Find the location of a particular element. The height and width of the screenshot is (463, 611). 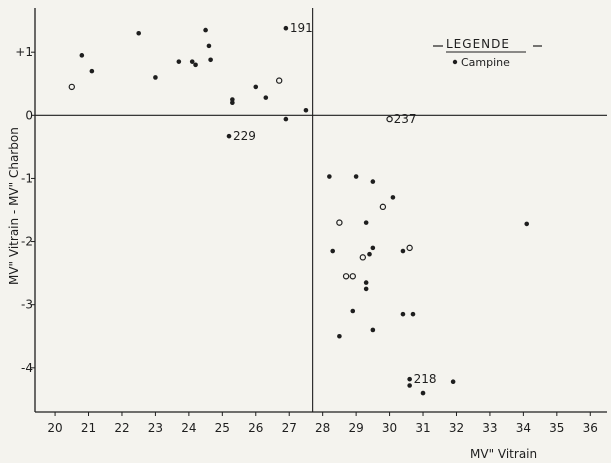

x-tick-label: 30 is located at coordinates (389, 428).